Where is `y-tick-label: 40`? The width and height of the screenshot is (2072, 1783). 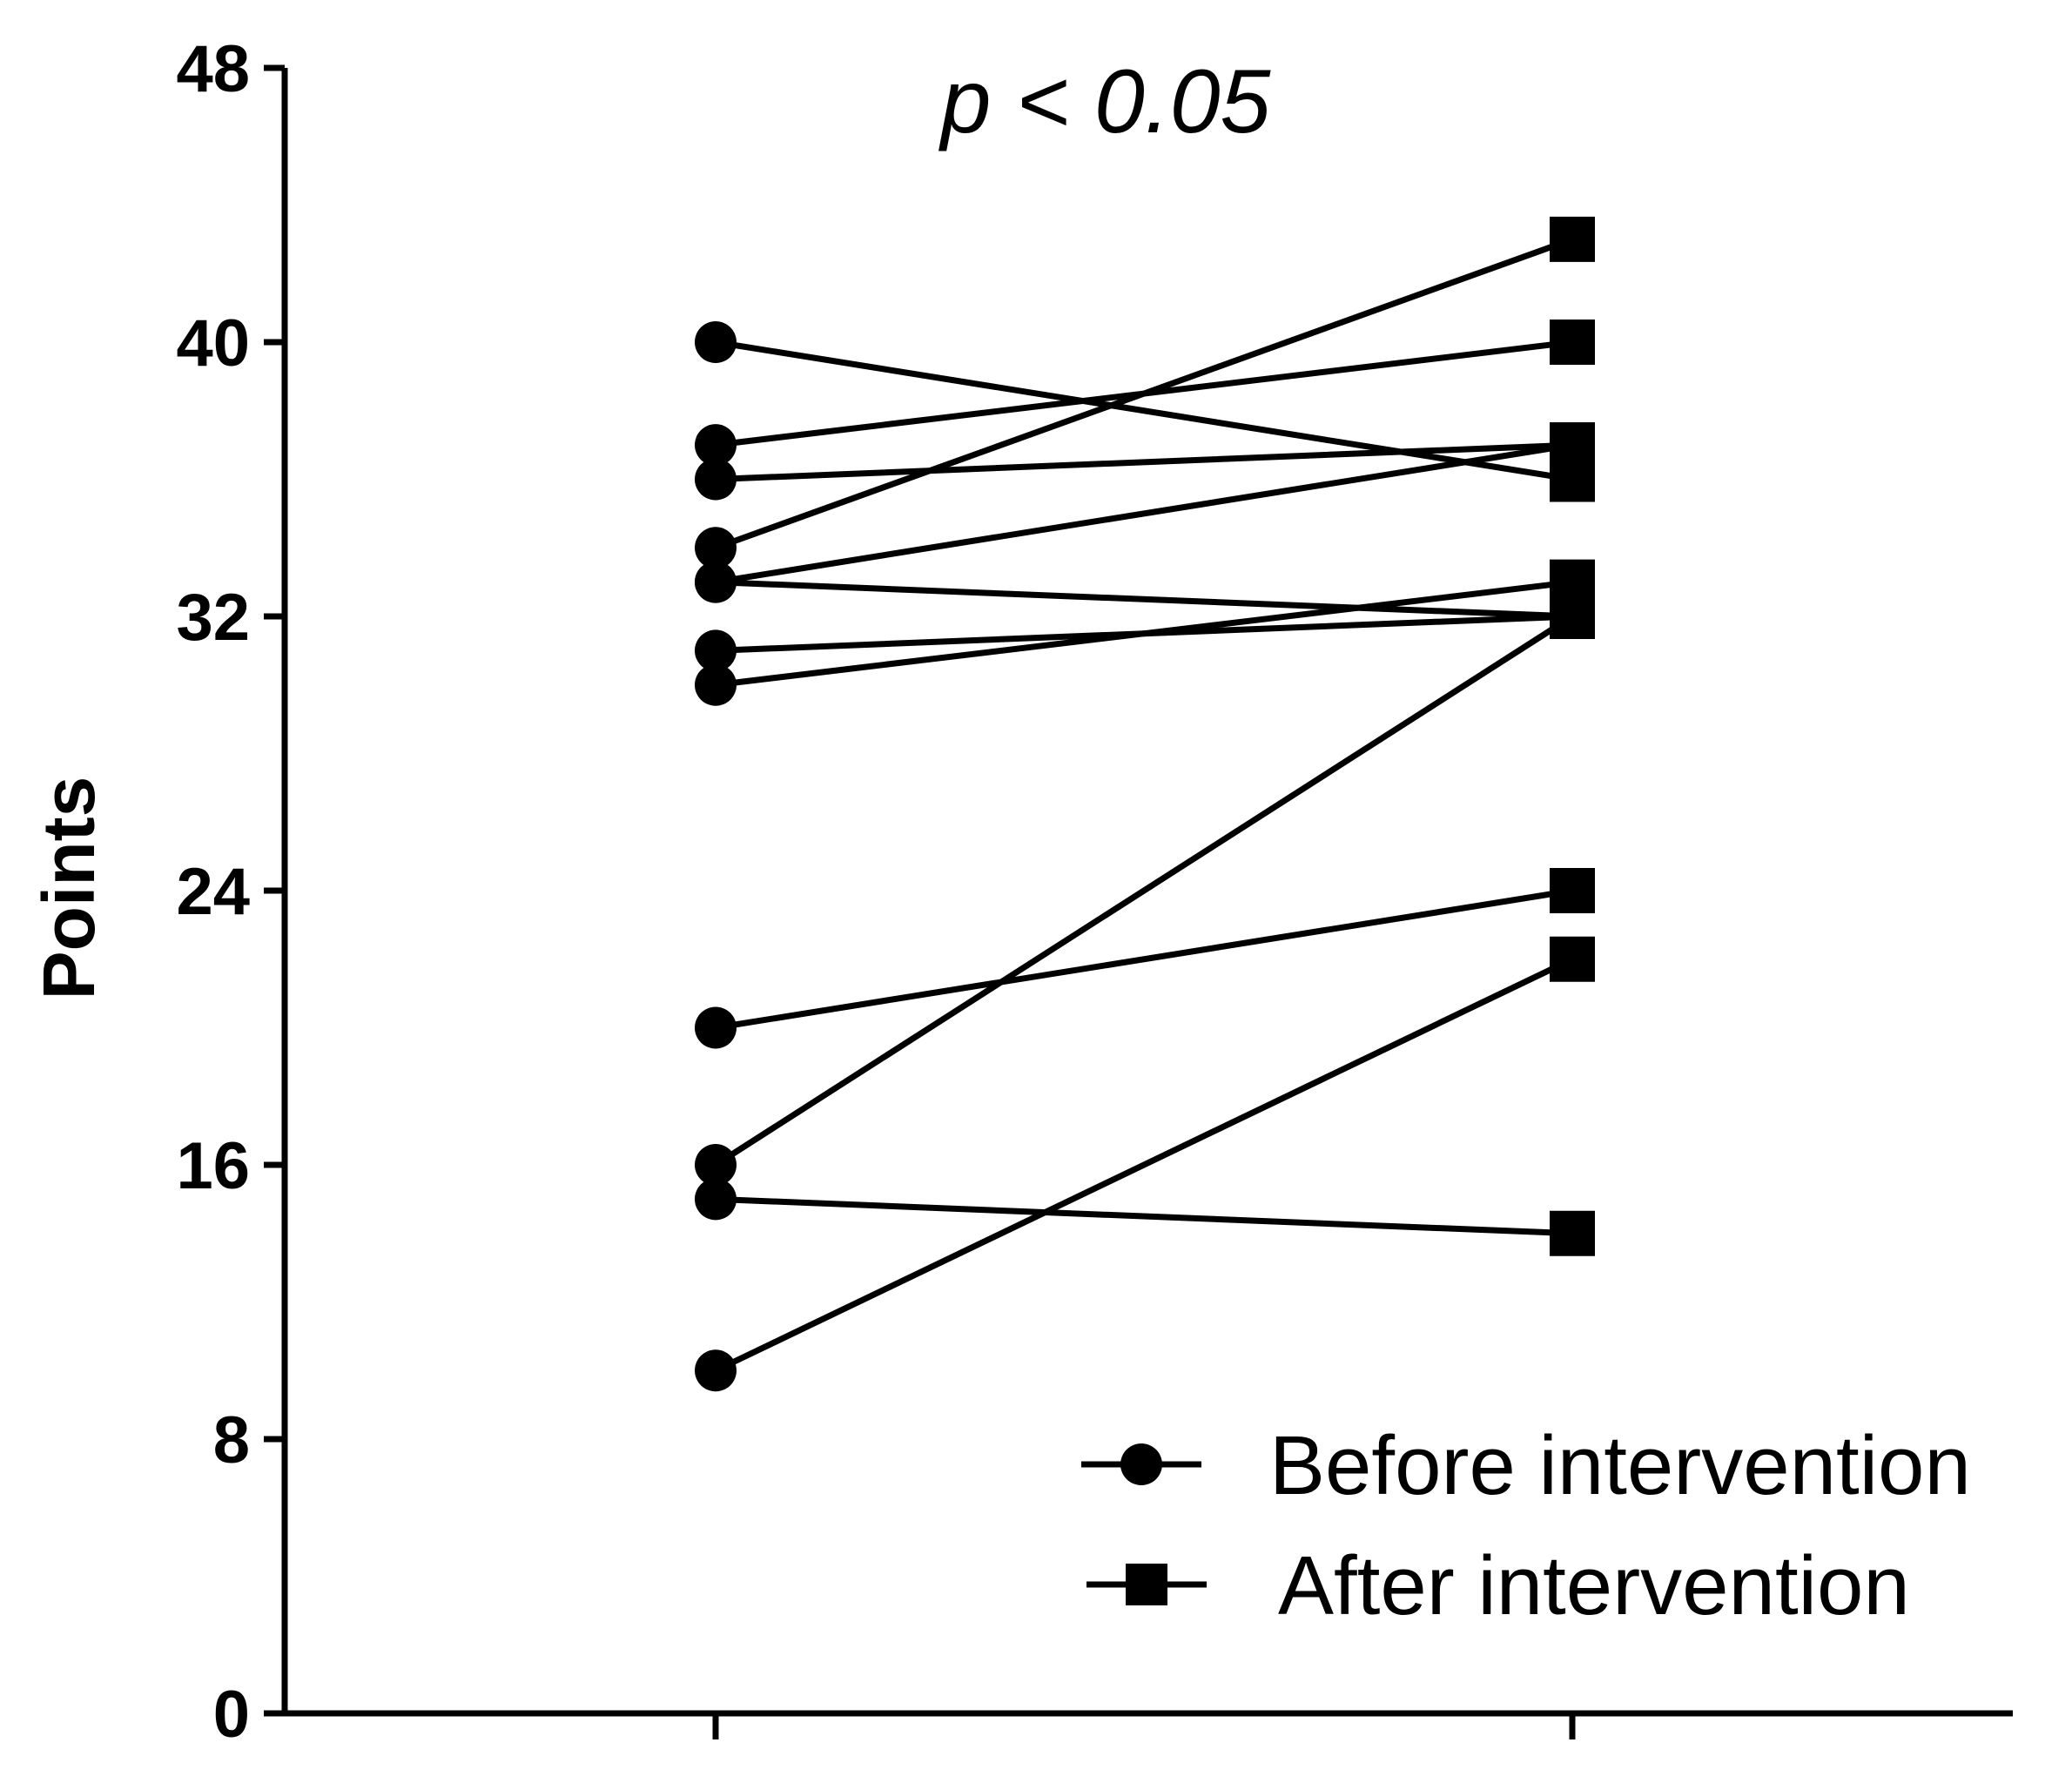
y-tick-label: 40 is located at coordinates (213, 343).